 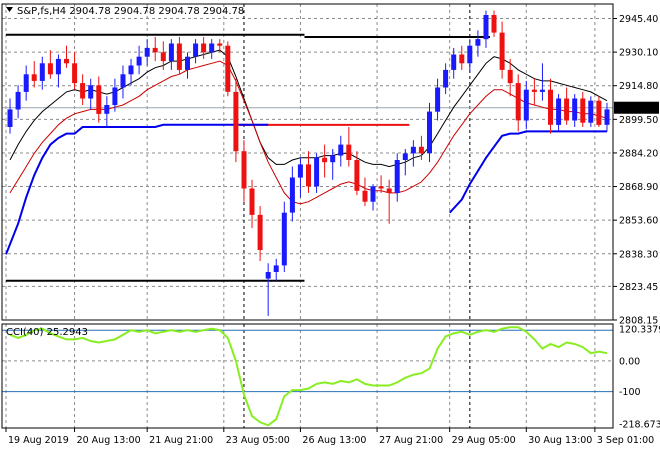 I want to click on x-tick-label: 19 Aug 2019, so click(x=38, y=440).